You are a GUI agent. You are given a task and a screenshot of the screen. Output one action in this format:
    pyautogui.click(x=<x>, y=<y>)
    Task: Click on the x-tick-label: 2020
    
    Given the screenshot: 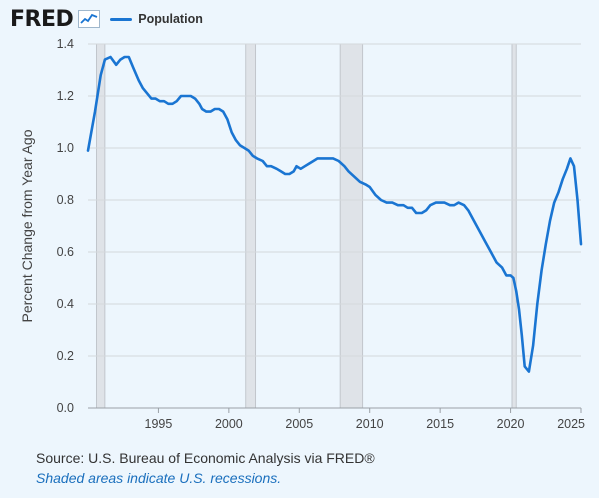 What is the action you would take?
    pyautogui.click(x=511, y=424)
    